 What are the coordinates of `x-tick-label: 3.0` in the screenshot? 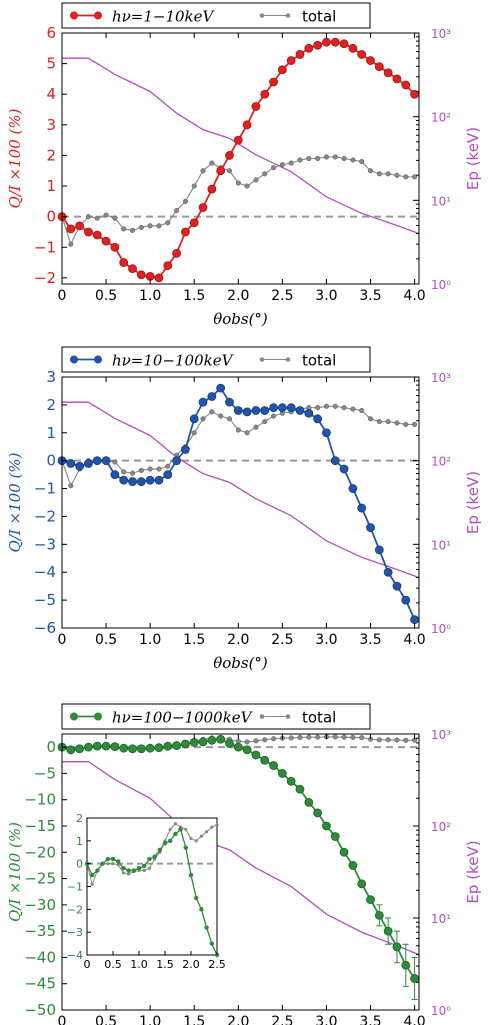 It's located at (326, 1019).